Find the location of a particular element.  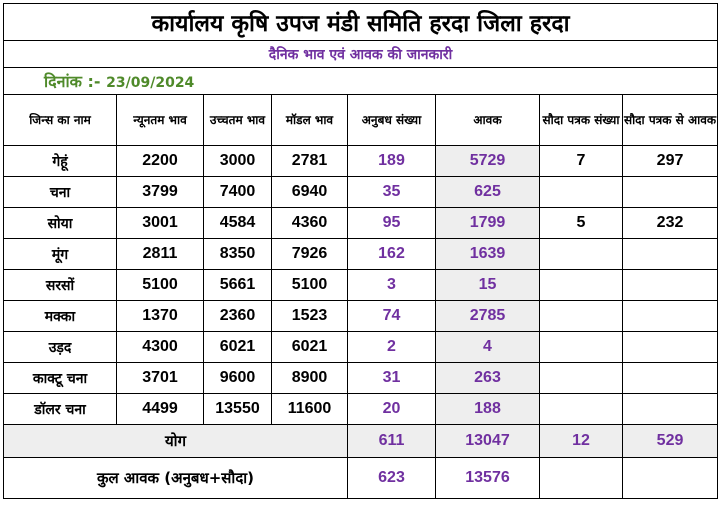

commodity-name: चना is located at coordinates (60, 192).